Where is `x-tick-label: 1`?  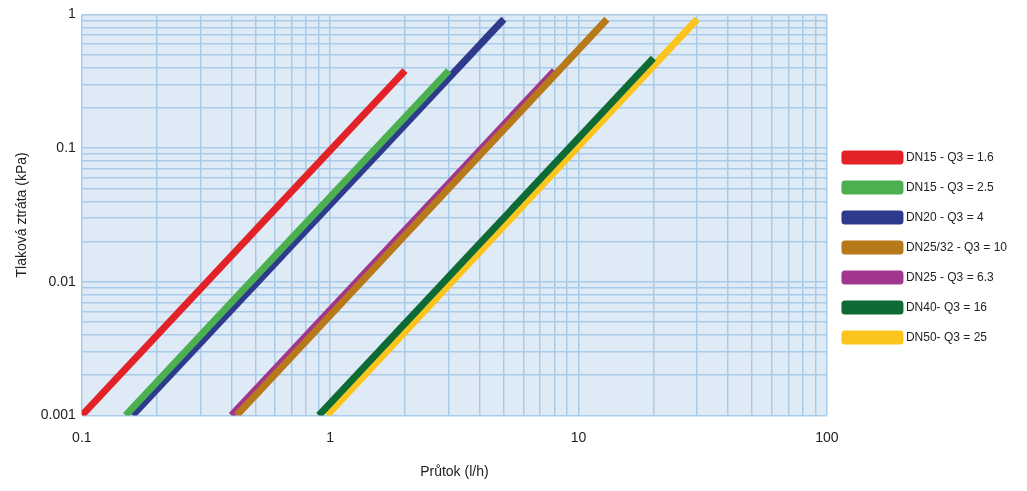 x-tick-label: 1 is located at coordinates (330, 436).